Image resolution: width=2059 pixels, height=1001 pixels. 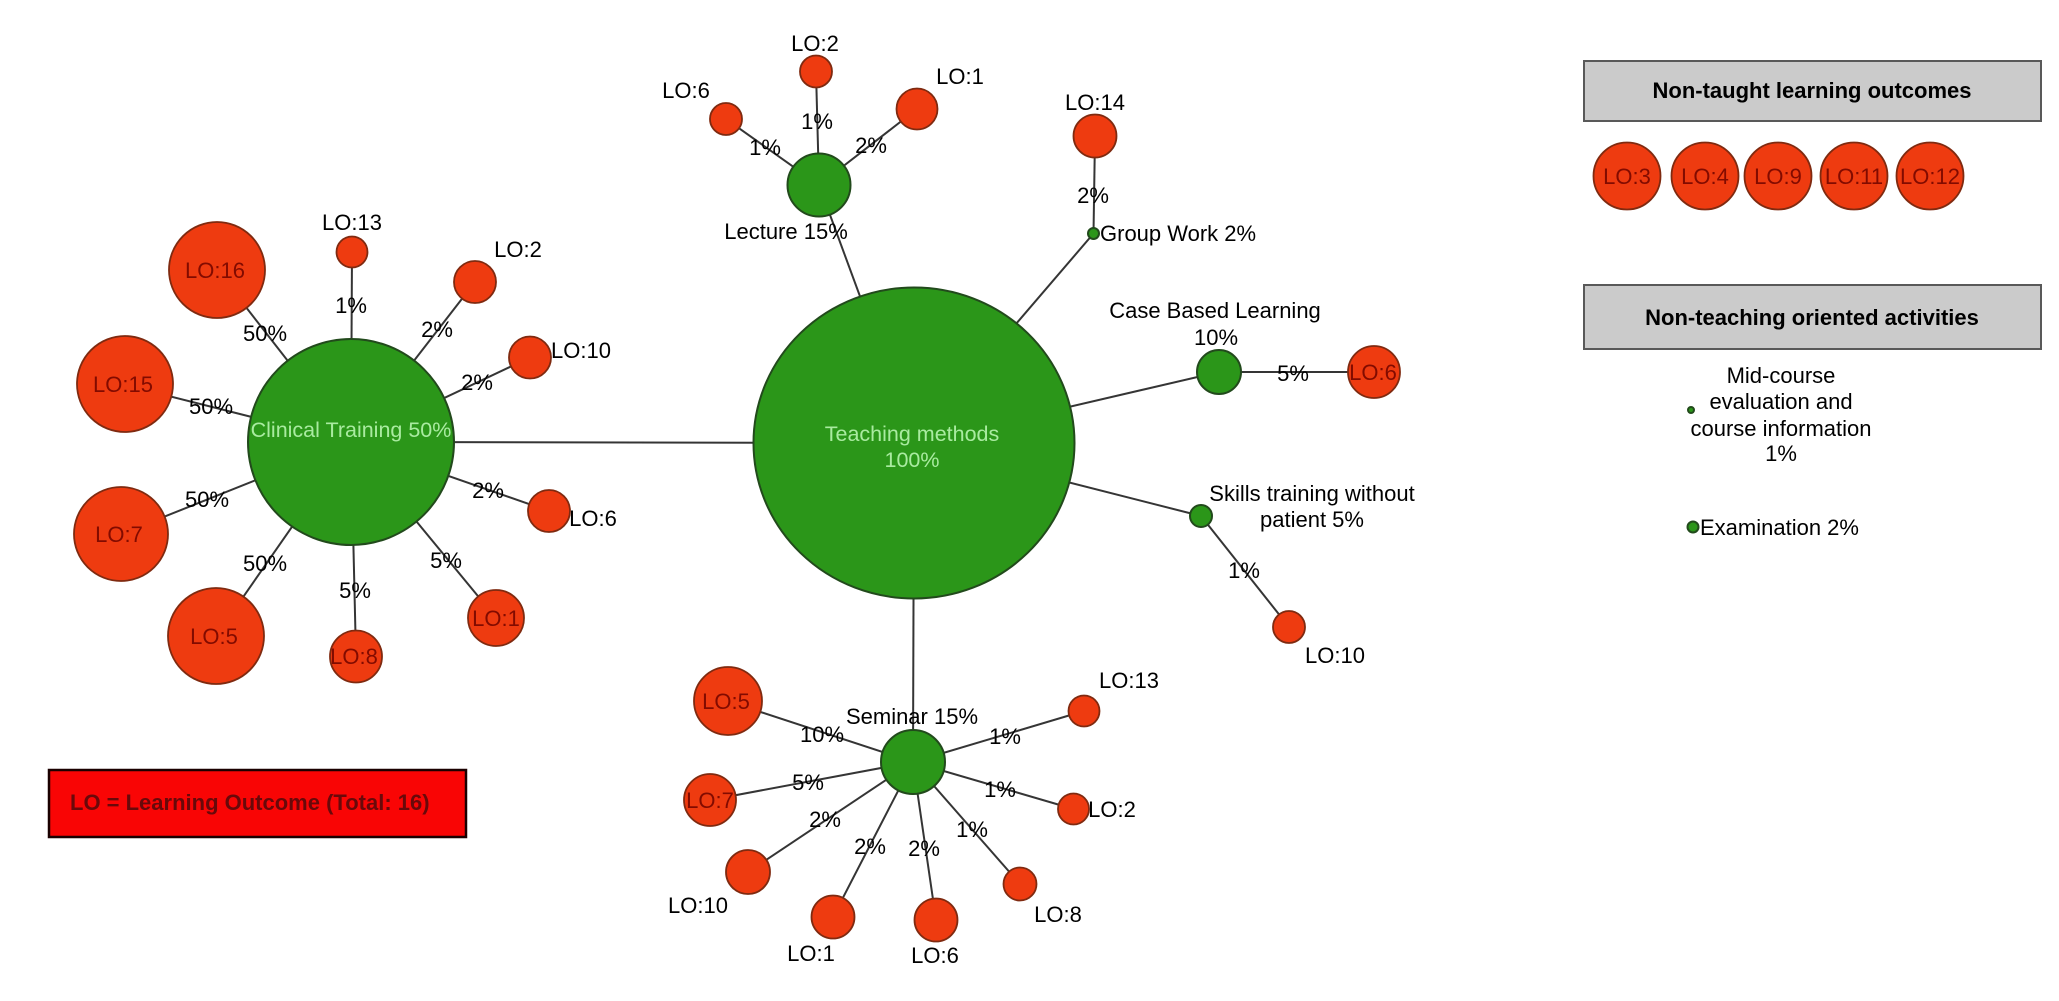 I want to click on svg-text: LO:3, so click(x=1627, y=176).